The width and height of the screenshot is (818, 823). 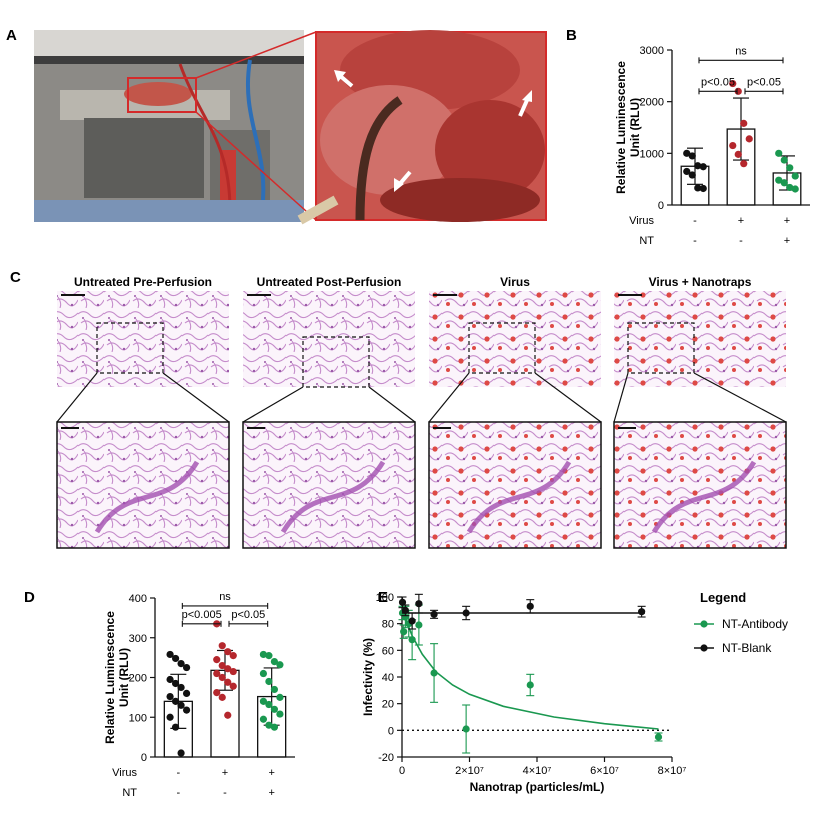 What do you see at coordinates (604, 771) in the screenshot?
I see `x-tick-label: 6×10⁷` at bounding box center [604, 771].